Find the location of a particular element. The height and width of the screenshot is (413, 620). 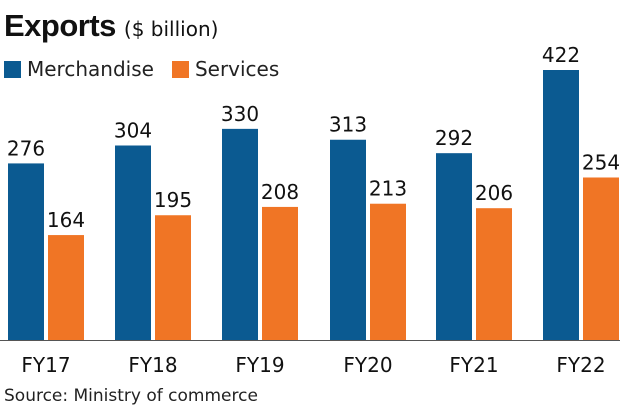

legend-label-merchandise: Merchandise is located at coordinates (90, 69).